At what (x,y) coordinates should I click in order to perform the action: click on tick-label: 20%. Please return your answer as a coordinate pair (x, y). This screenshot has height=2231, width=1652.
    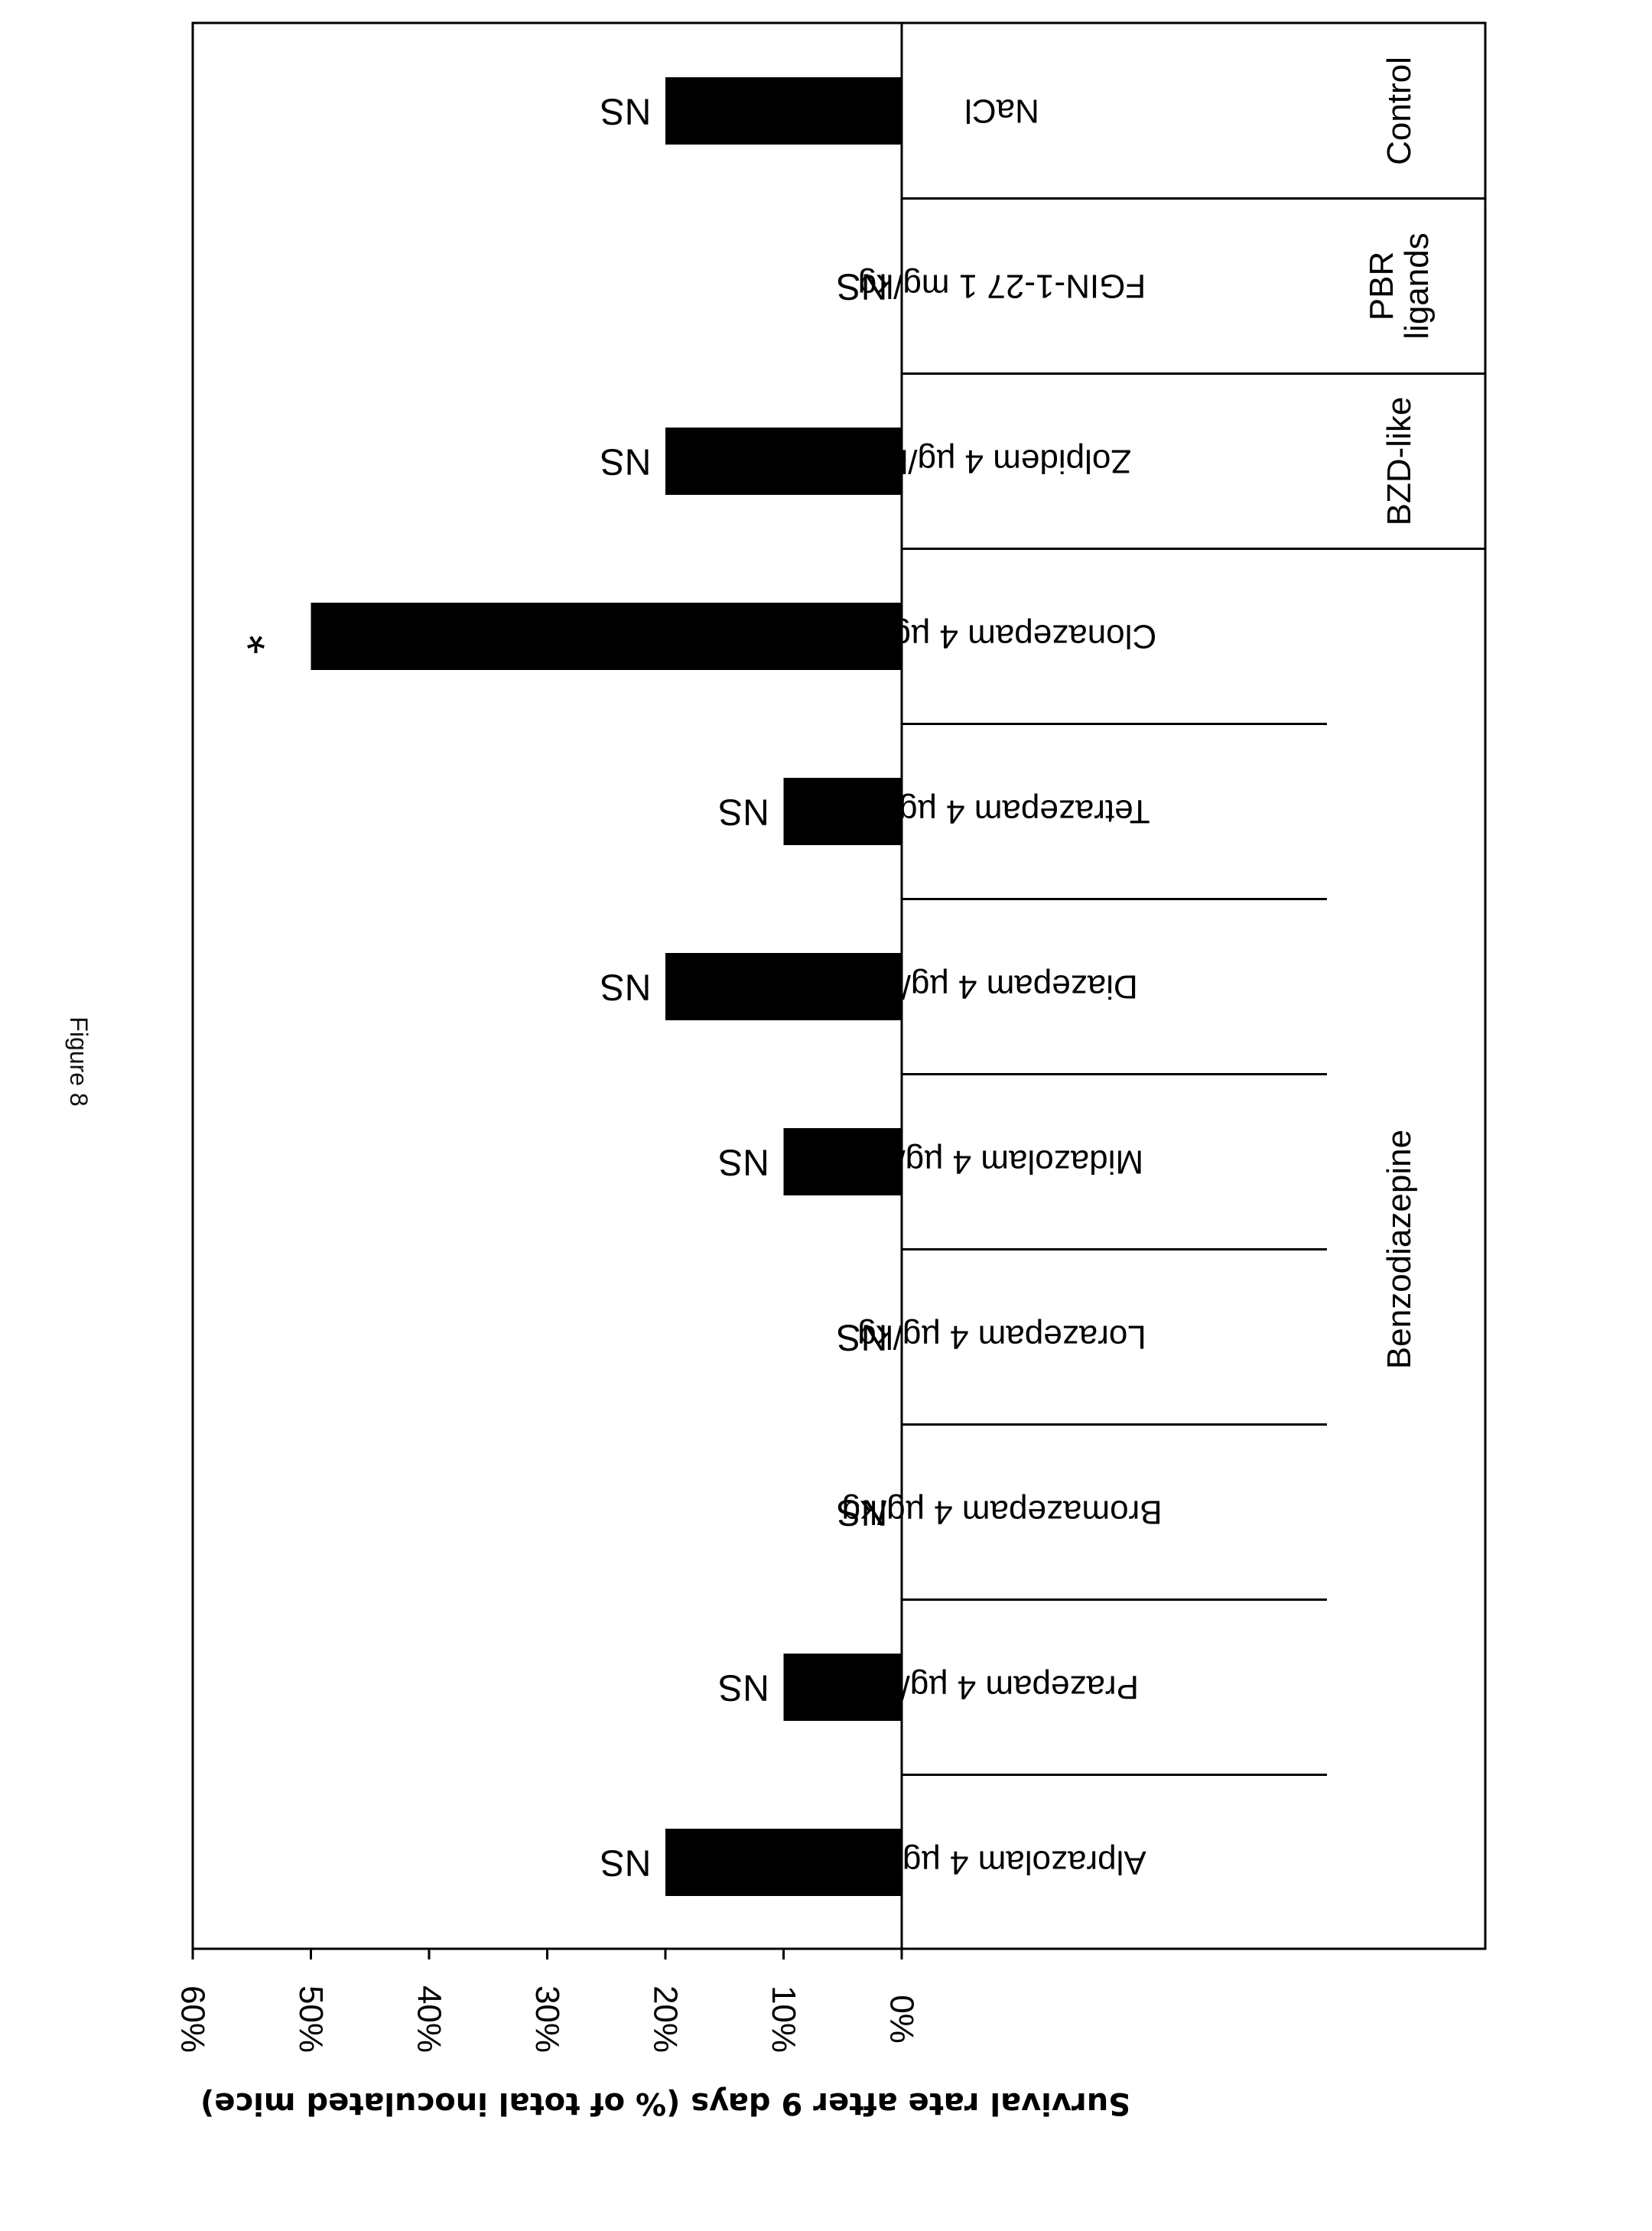
    Looking at the image, I should click on (666, 2019).